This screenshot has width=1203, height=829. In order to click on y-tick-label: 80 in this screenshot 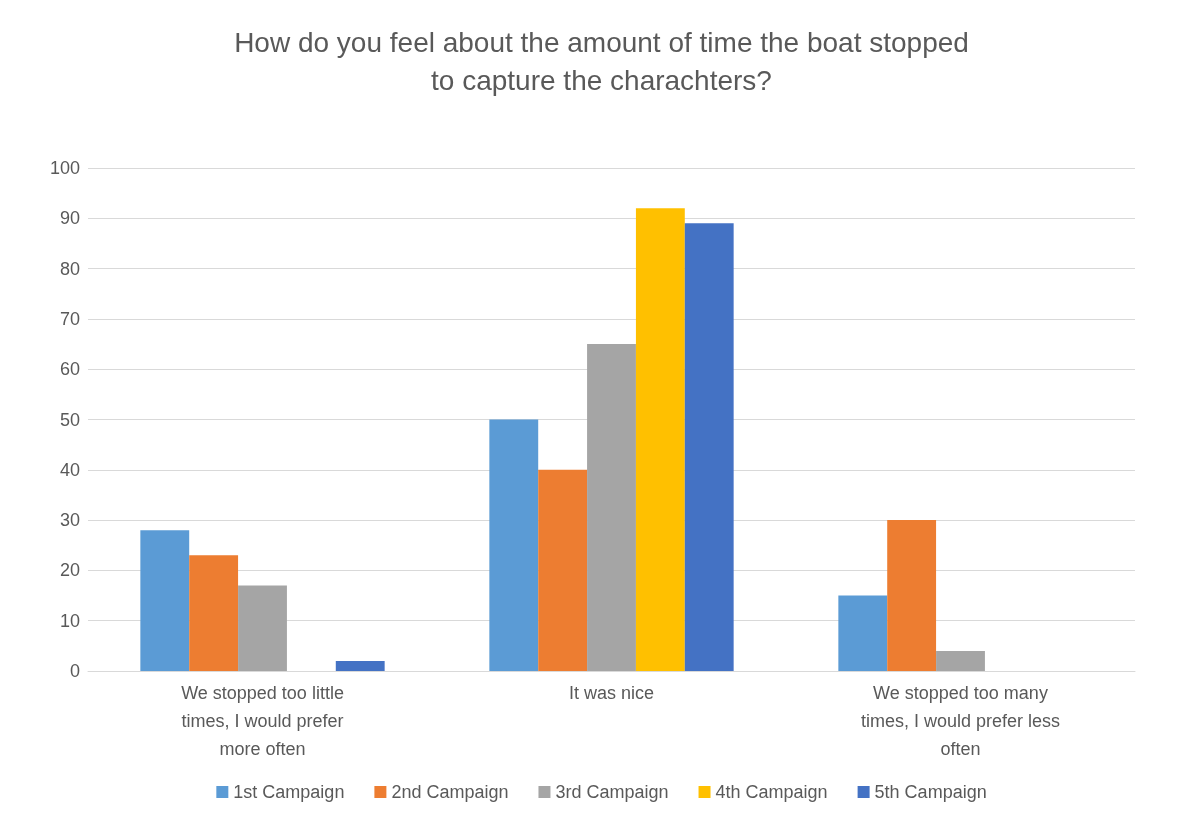, I will do `click(69, 268)`.